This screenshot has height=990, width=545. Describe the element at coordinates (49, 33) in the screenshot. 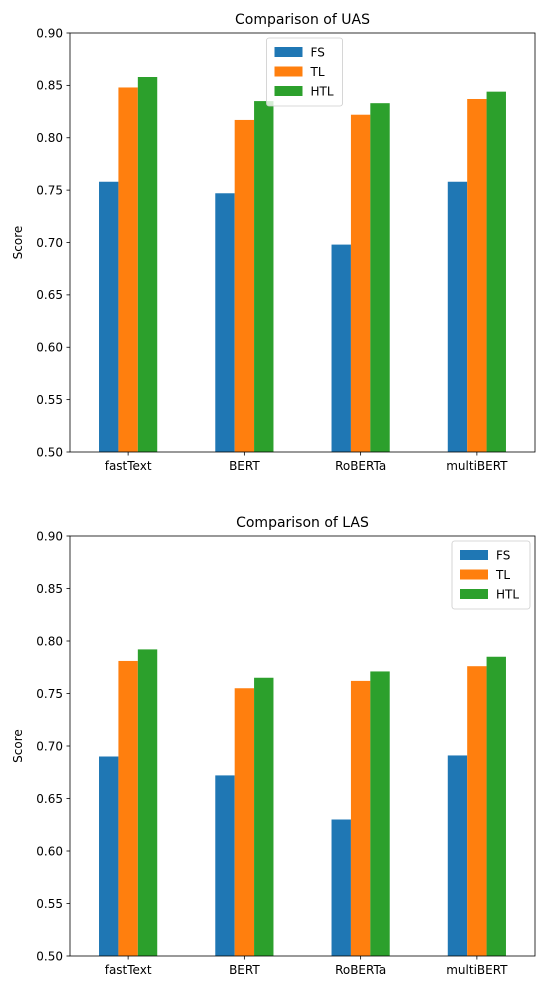

I see `uas-ytick-label: 0.90` at that location.